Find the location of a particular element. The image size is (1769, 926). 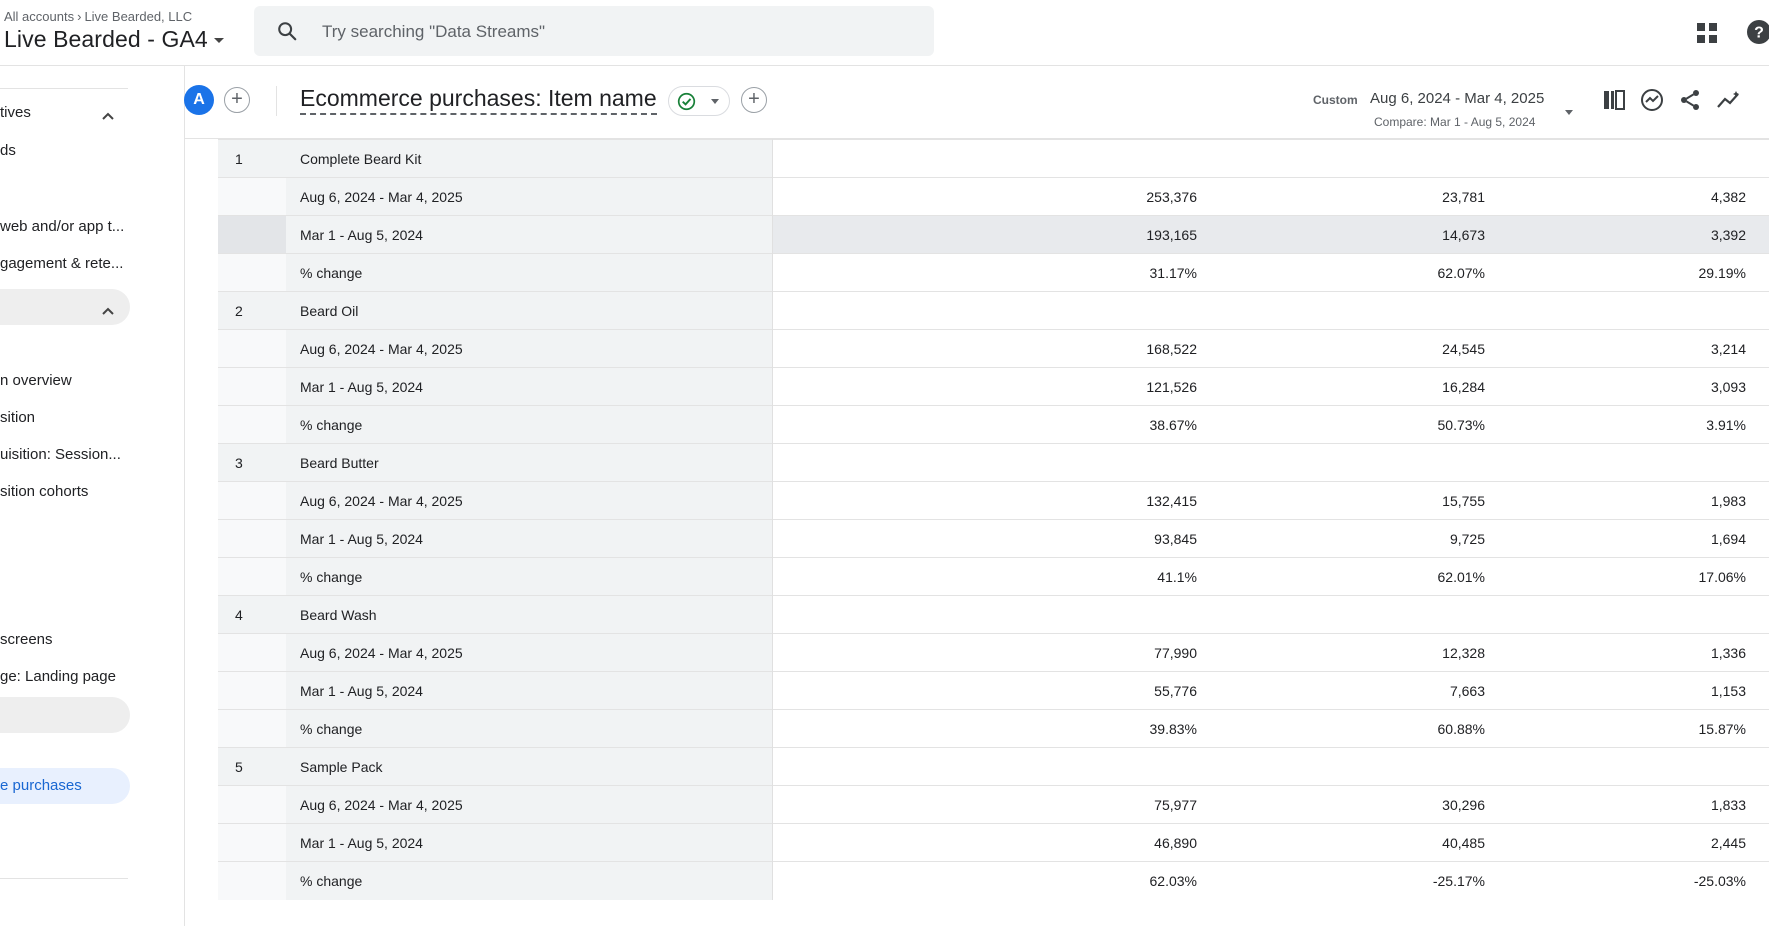

search-icon is located at coordinates (287, 33).